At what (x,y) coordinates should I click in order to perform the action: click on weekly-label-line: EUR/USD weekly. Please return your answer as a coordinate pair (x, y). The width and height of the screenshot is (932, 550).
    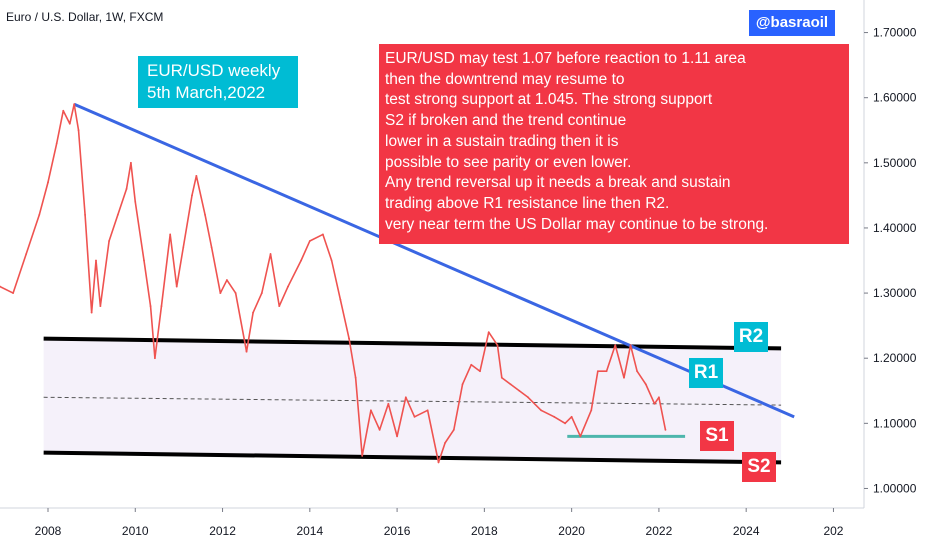
    Looking at the image, I should click on (214, 70).